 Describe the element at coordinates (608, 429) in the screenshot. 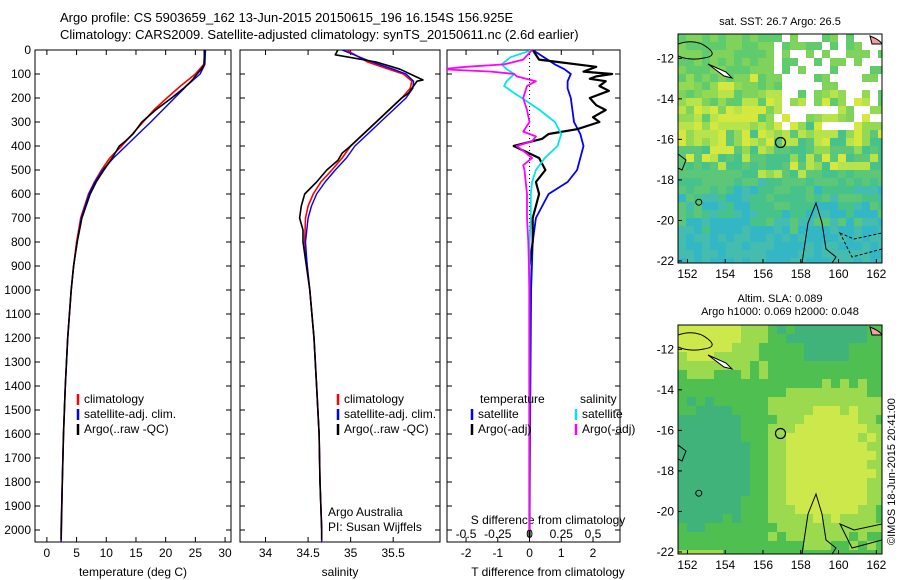

I see `difference-legend-sal-argo-label: Argo(-adj)` at that location.